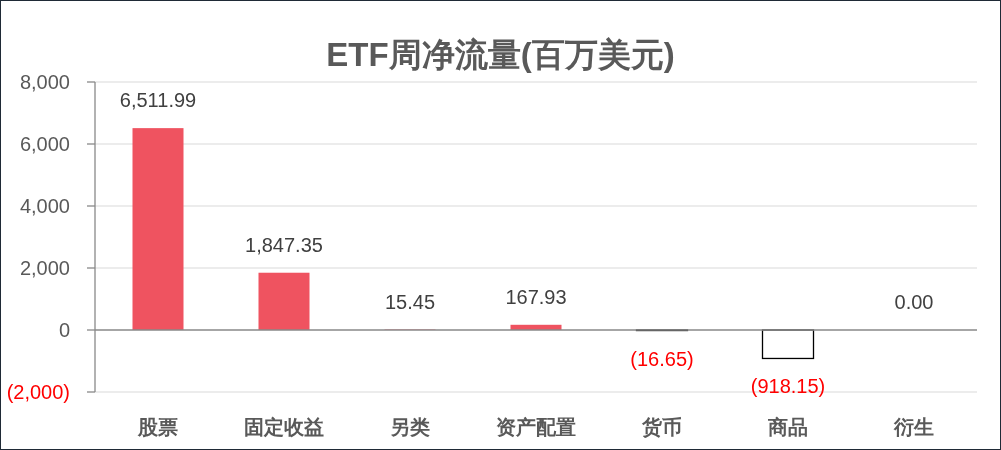 The width and height of the screenshot is (1001, 450). I want to click on data-label: 15.45, so click(410, 301).